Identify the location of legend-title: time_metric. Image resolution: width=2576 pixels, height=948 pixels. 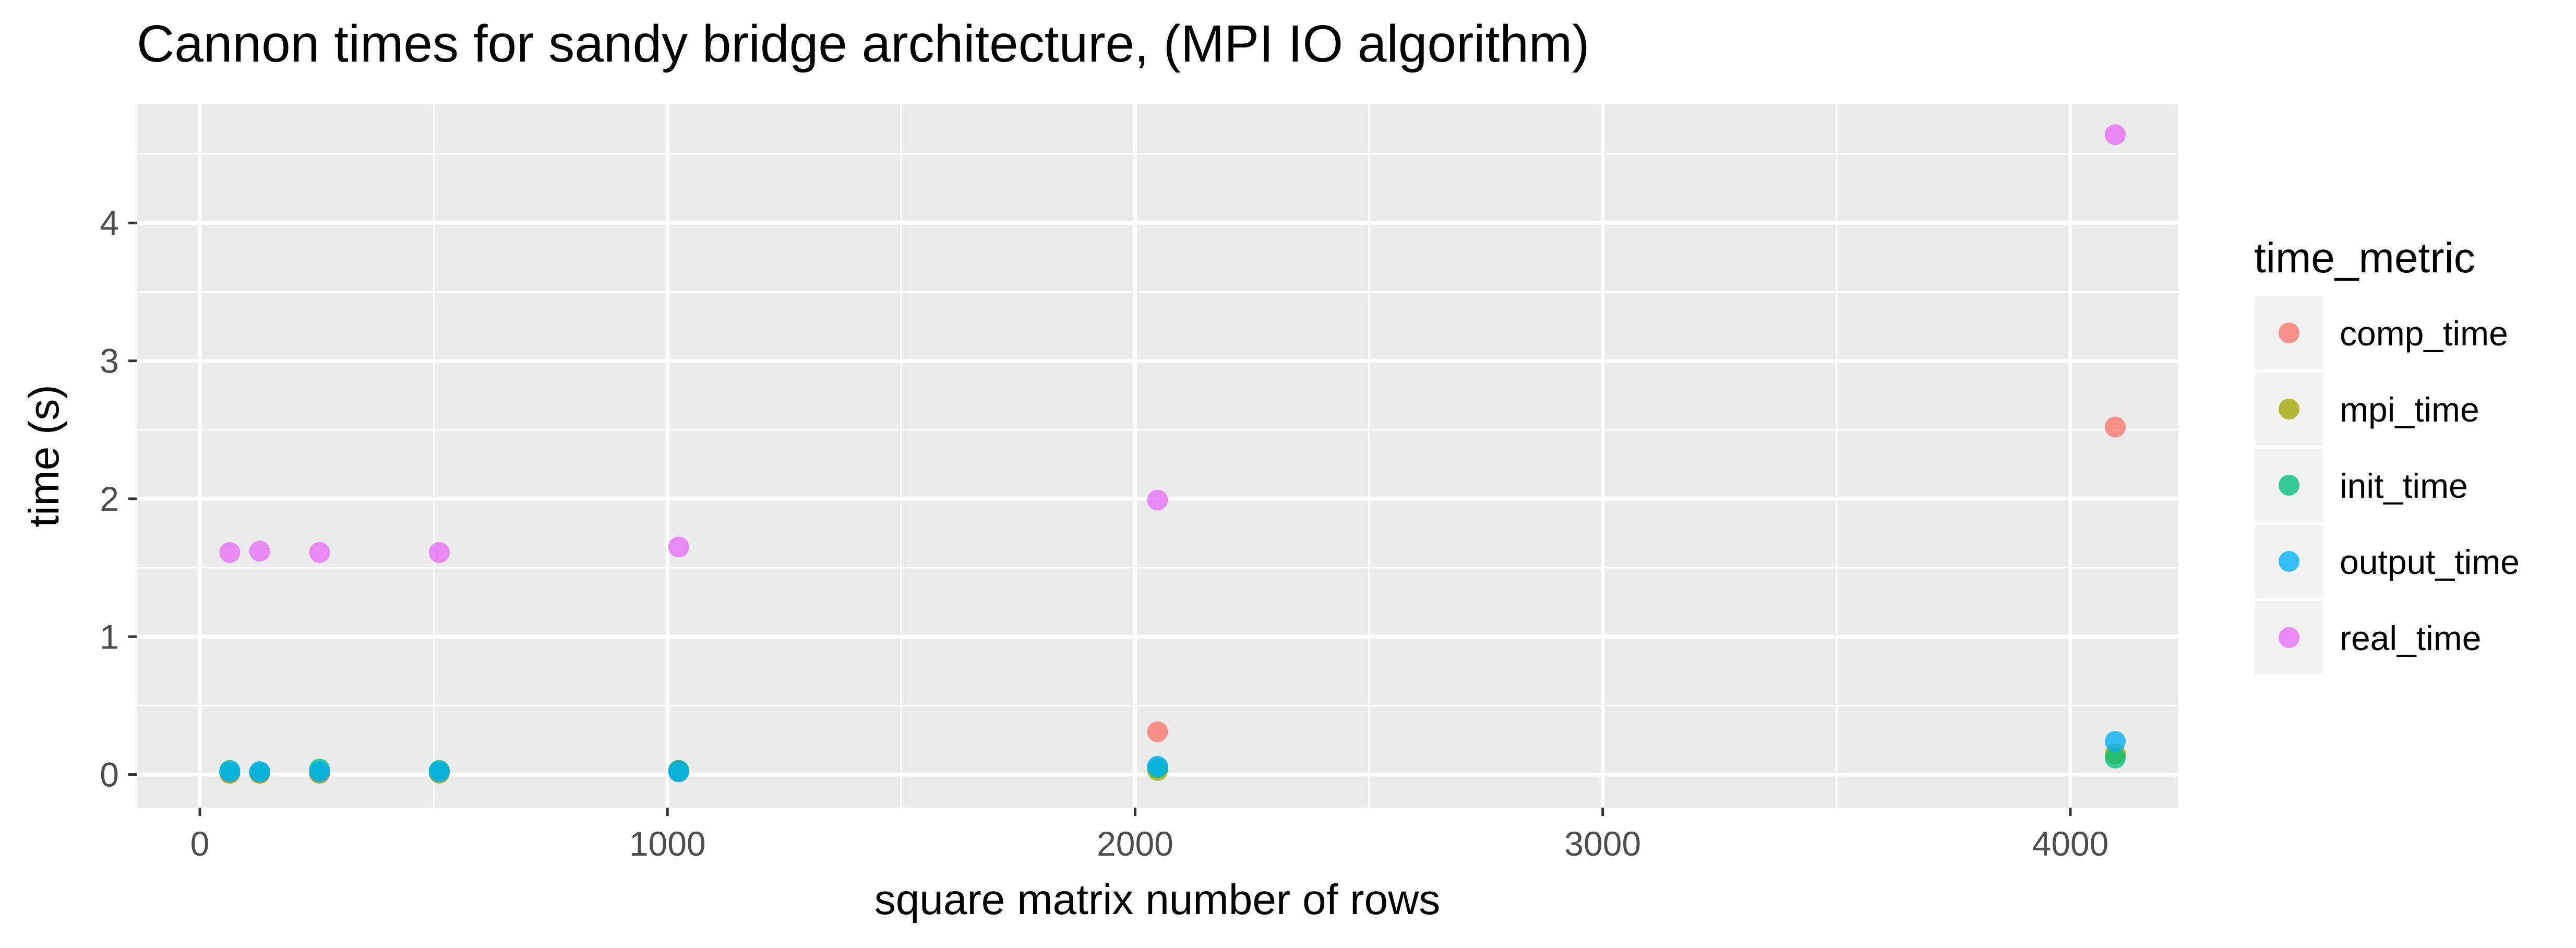
(2364, 258).